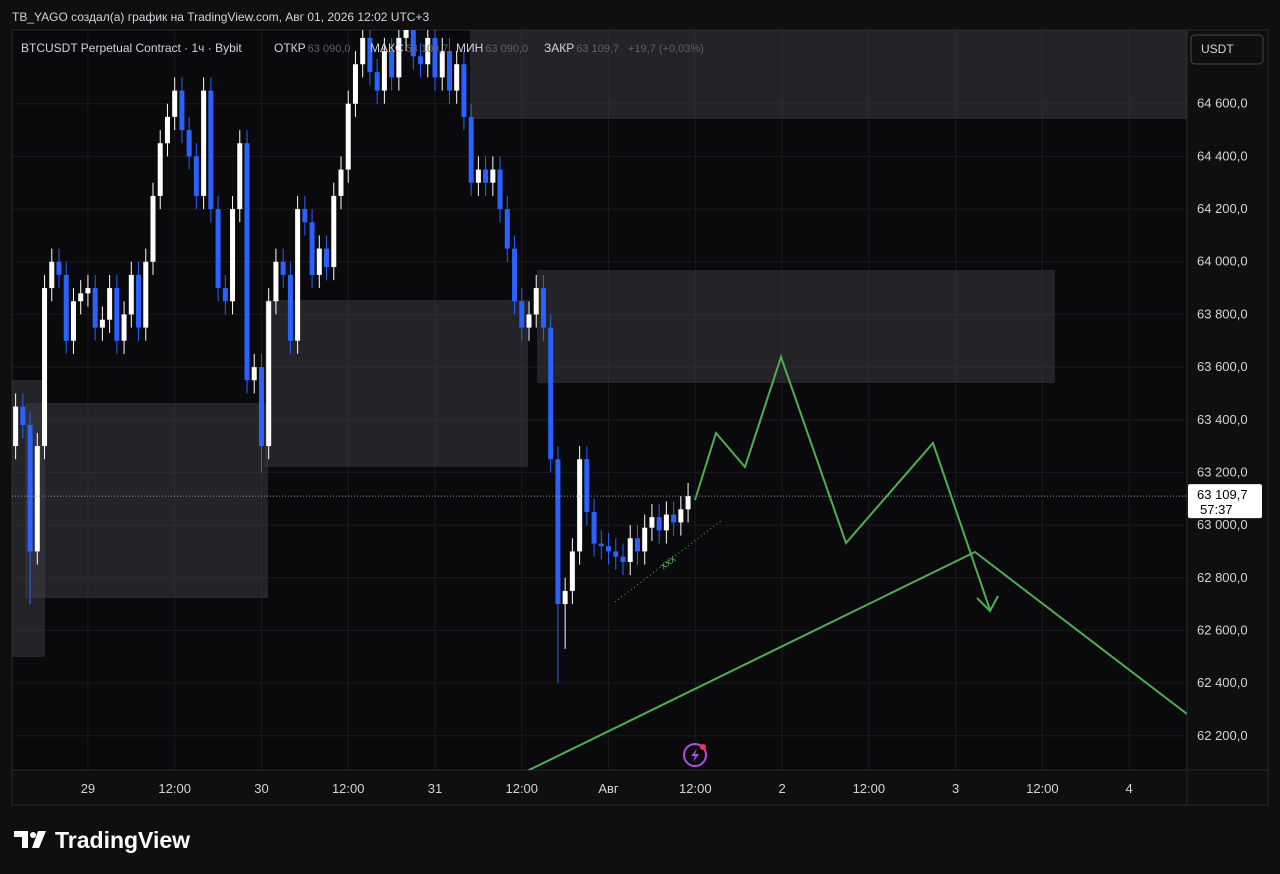  What do you see at coordinates (261, 788) in the screenshot?
I see `x-tick-label: 30` at bounding box center [261, 788].